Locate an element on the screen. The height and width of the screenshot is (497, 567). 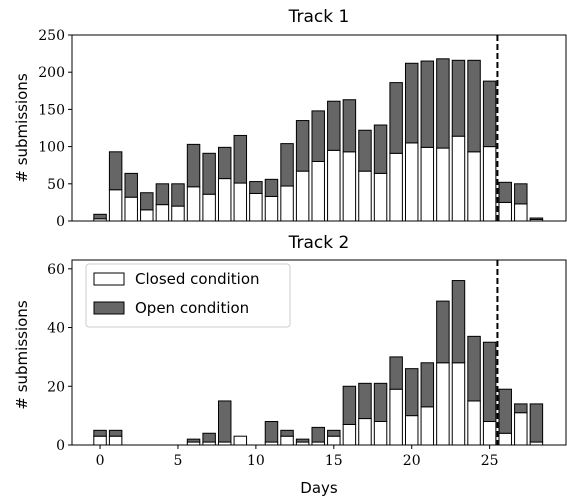
x-tick-label: 25 is located at coordinates (490, 461).